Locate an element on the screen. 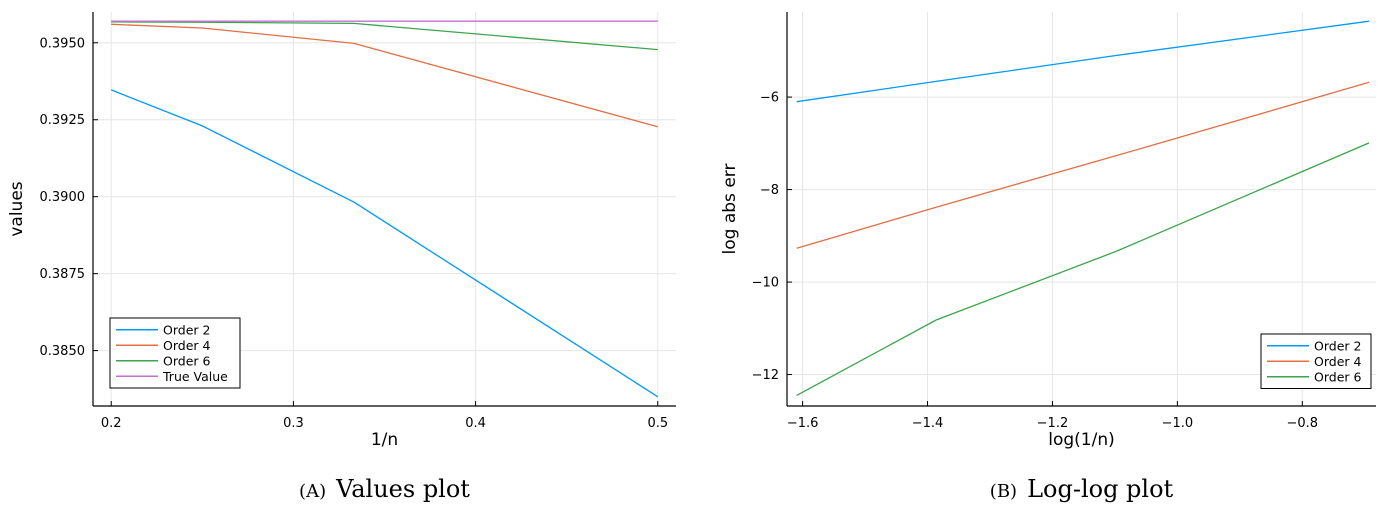 The height and width of the screenshot is (507, 1398). y-tick-label: 0.3850 is located at coordinates (63, 351).